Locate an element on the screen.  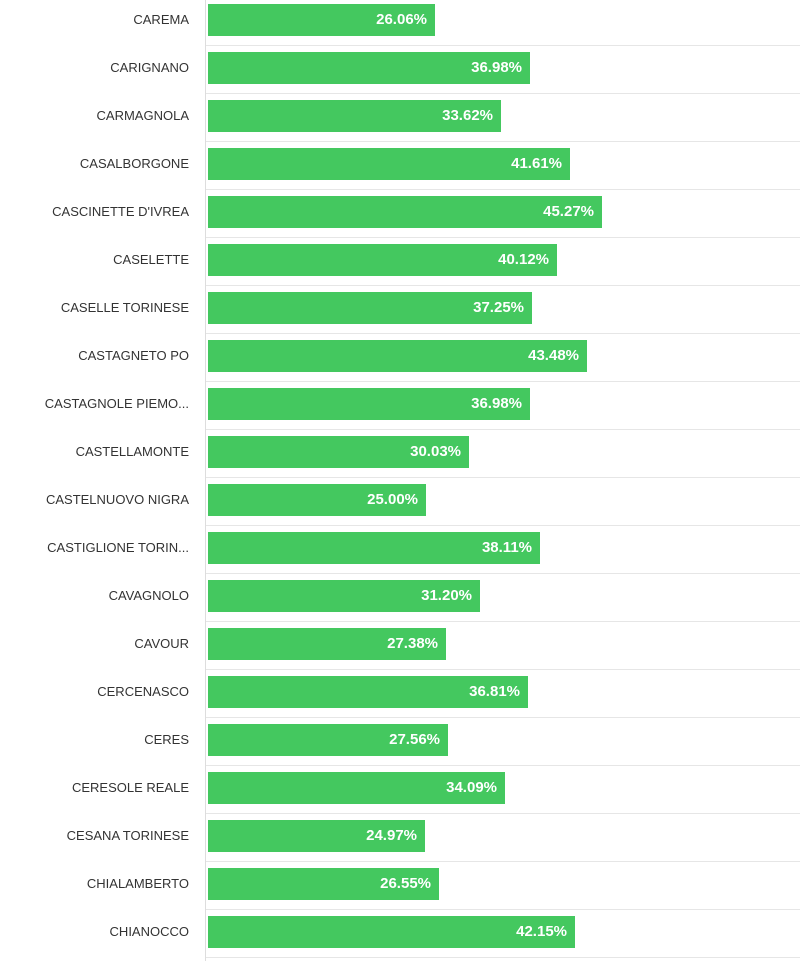
bar-value-label: 40.12% is located at coordinates (523, 259).